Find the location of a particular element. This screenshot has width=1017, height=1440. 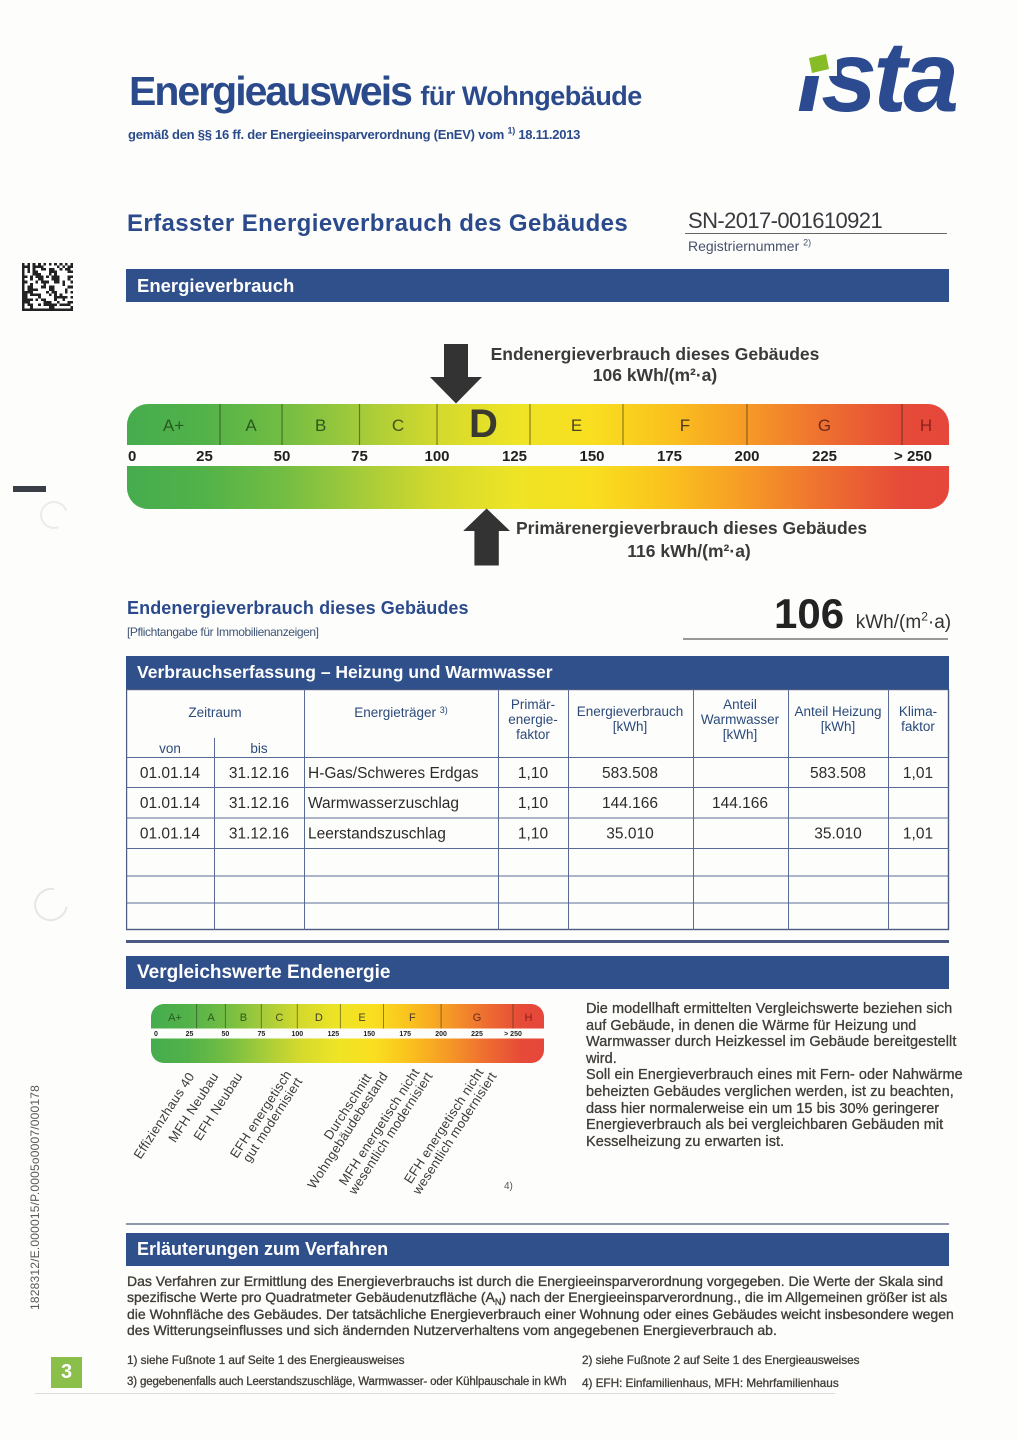

svg-text: ısta is located at coordinates (876, 77).